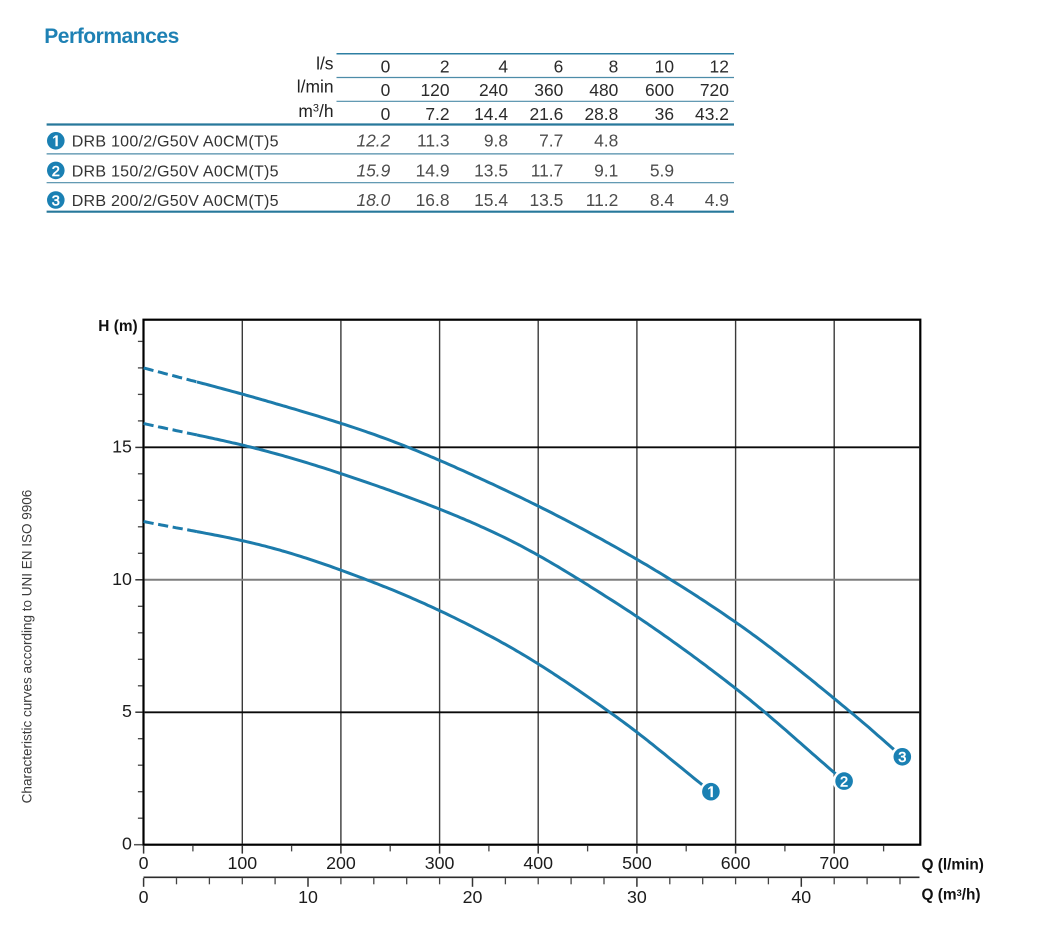  I want to click on svg-text: 21.6, so click(546, 114).